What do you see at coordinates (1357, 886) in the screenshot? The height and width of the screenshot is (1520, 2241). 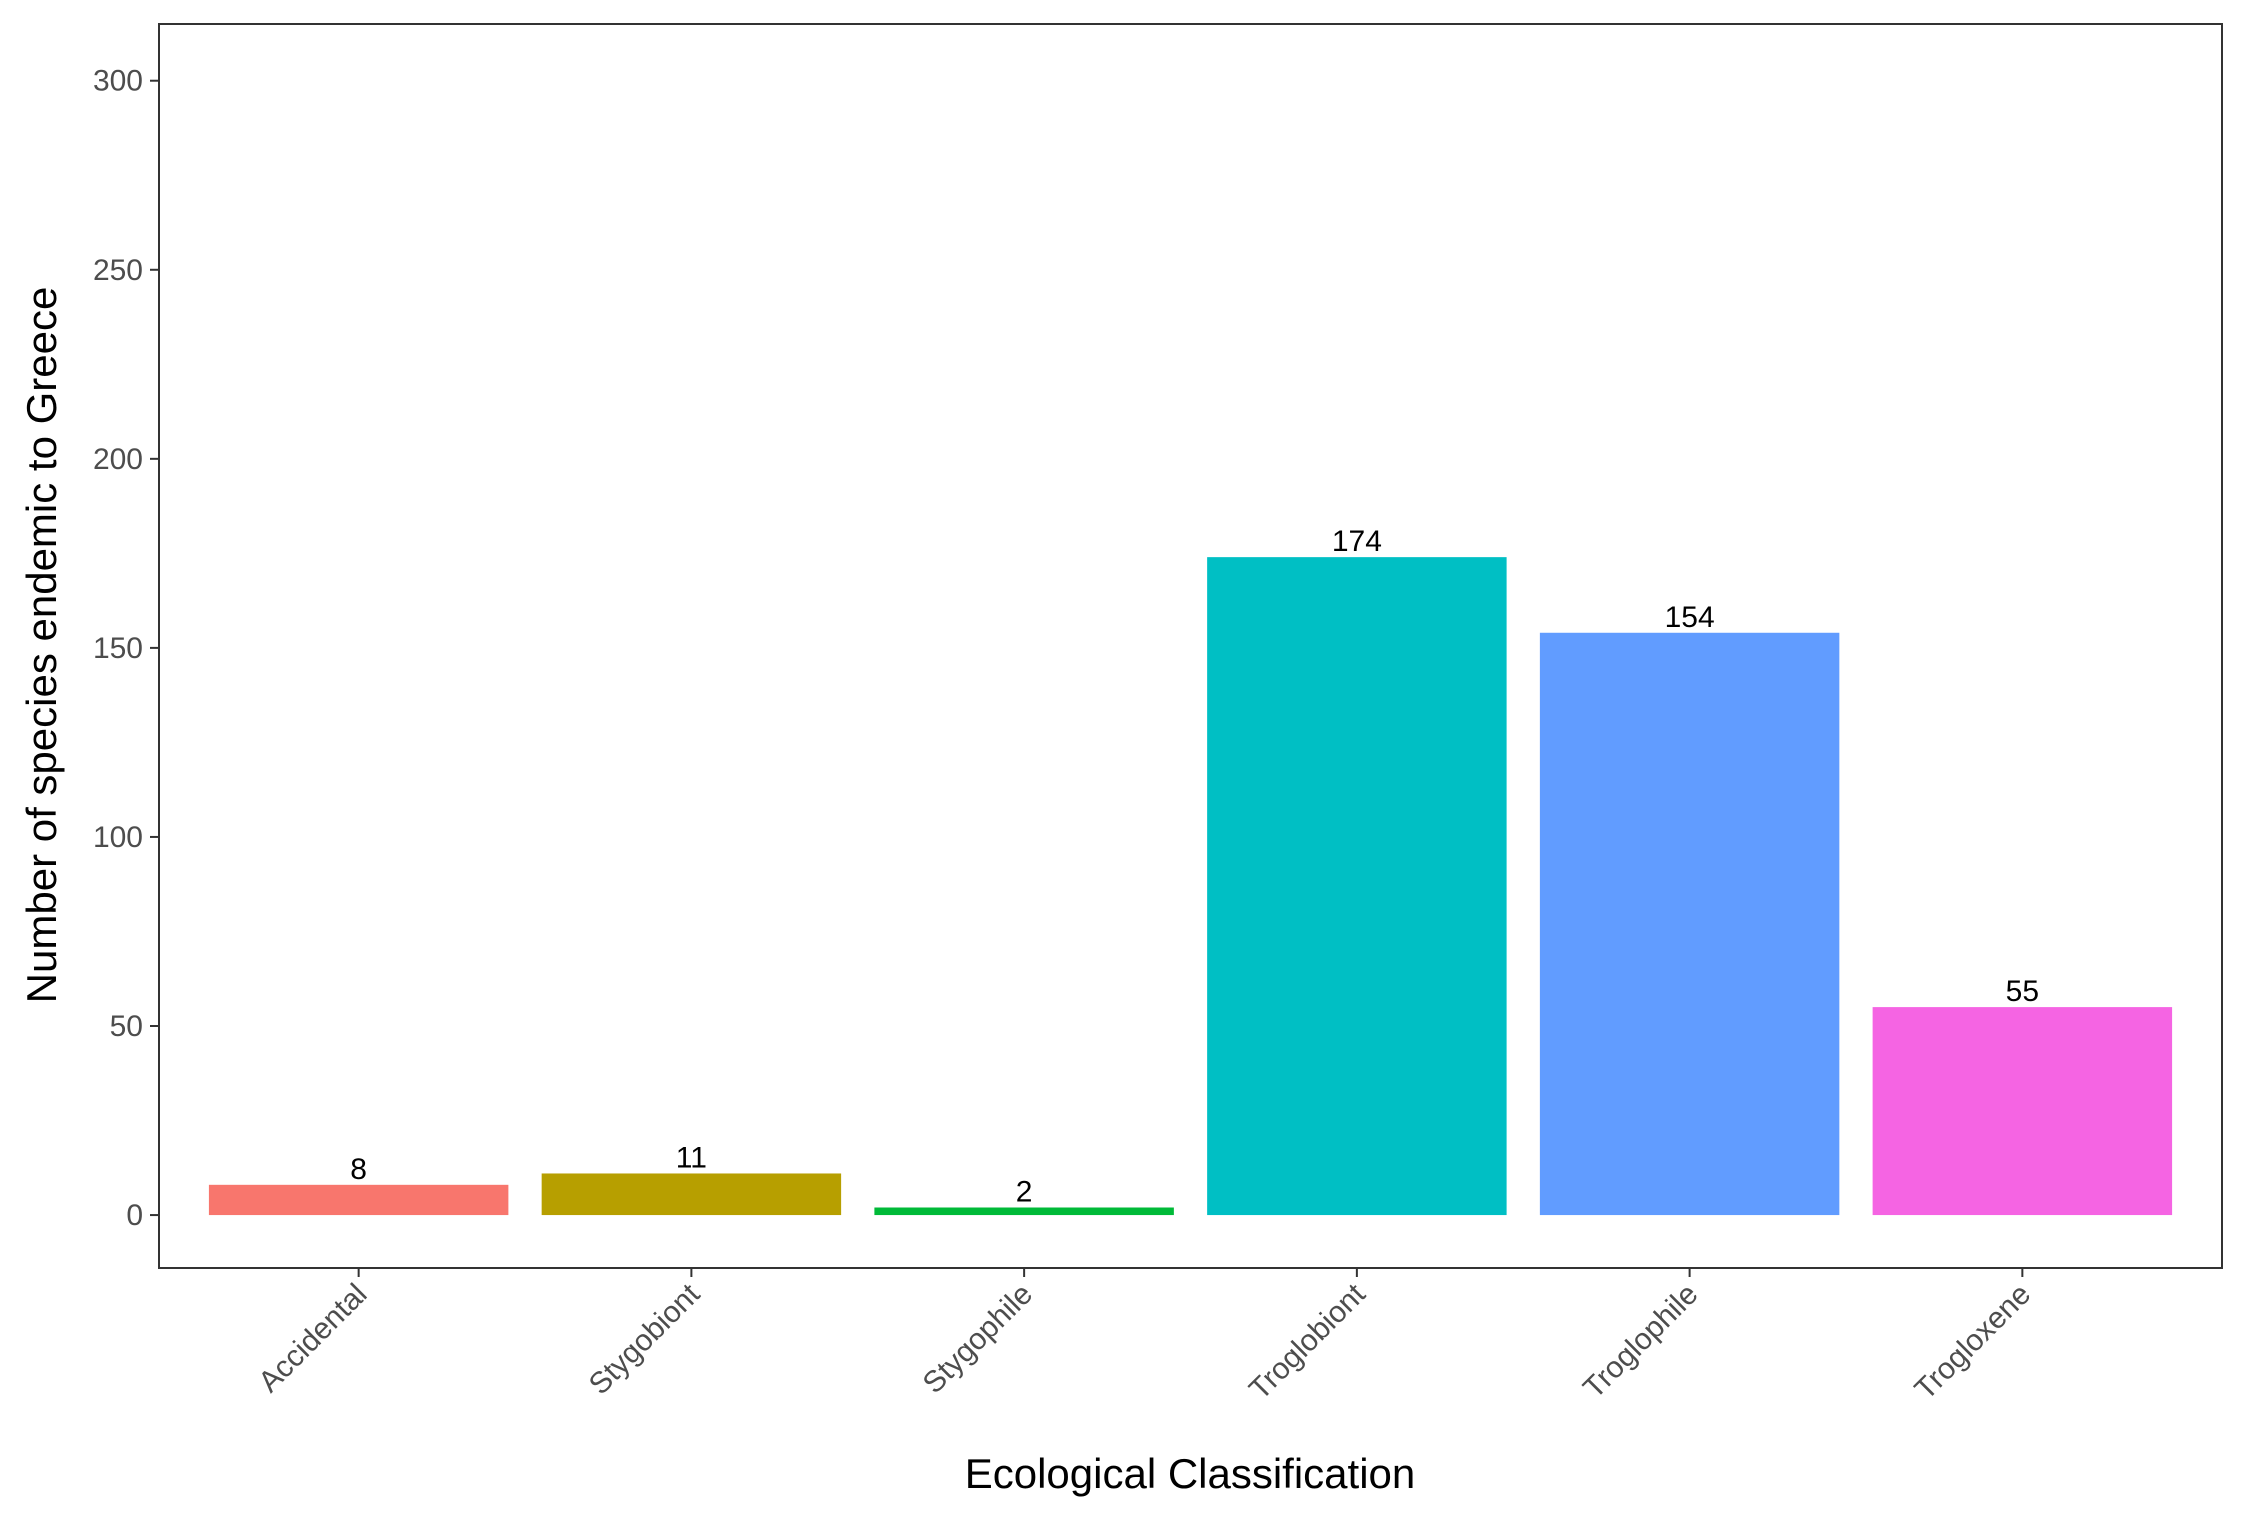 I see `bar-troglobiont` at bounding box center [1357, 886].